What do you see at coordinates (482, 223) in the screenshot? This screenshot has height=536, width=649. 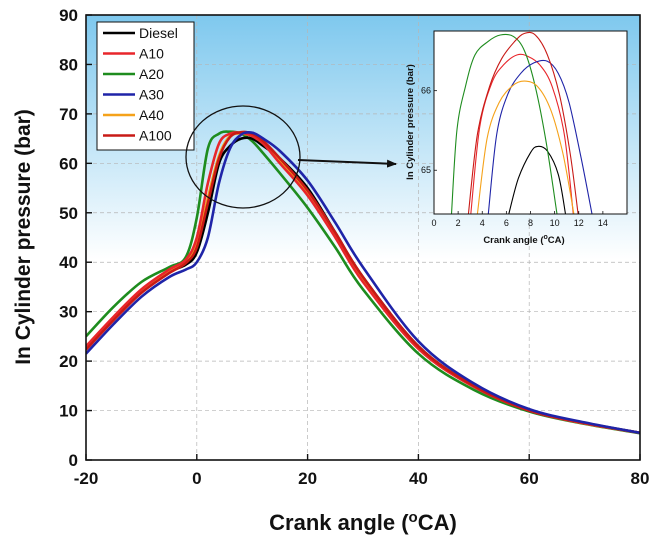 I see `inset-x-tick-label: 4` at bounding box center [482, 223].